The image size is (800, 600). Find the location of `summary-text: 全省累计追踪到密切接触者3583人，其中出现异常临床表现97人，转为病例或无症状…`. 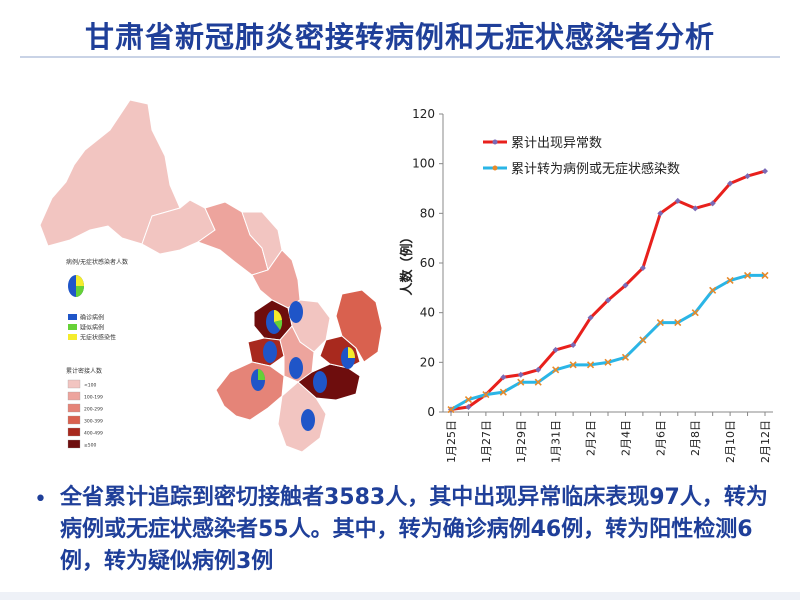

summary-text: 全省累计追踪到密切接触者3583人，其中出现异常临床表现97人，转为病例或无症状… is located at coordinates (414, 529).